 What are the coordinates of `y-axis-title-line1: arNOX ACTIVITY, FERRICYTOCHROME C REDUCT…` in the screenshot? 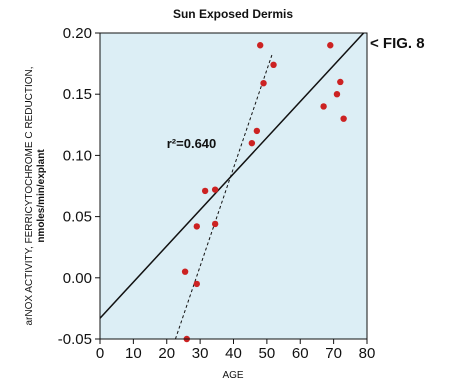 It's located at (29, 195).